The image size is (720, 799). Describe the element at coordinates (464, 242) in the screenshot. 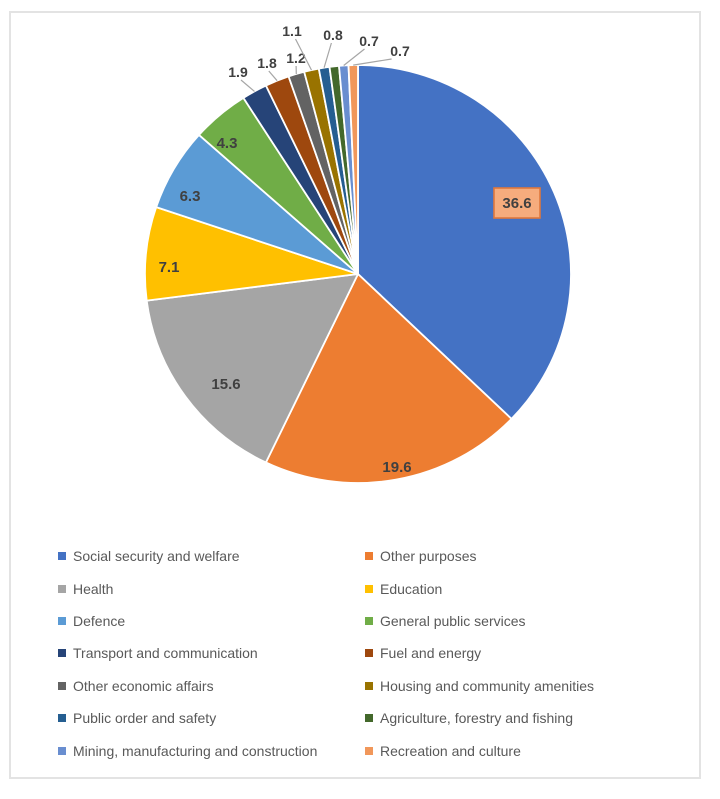

I see `pie-slice-social-security-and-welfare` at that location.